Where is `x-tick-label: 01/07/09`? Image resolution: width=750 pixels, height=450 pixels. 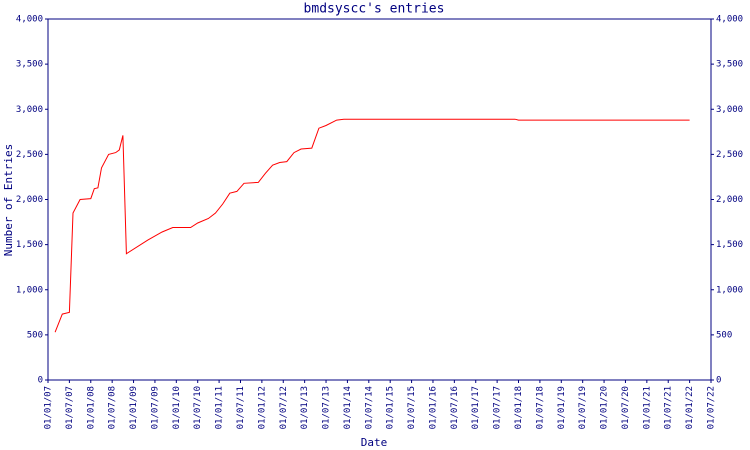 x-tick-label: 01/07/09 is located at coordinates (155, 407).